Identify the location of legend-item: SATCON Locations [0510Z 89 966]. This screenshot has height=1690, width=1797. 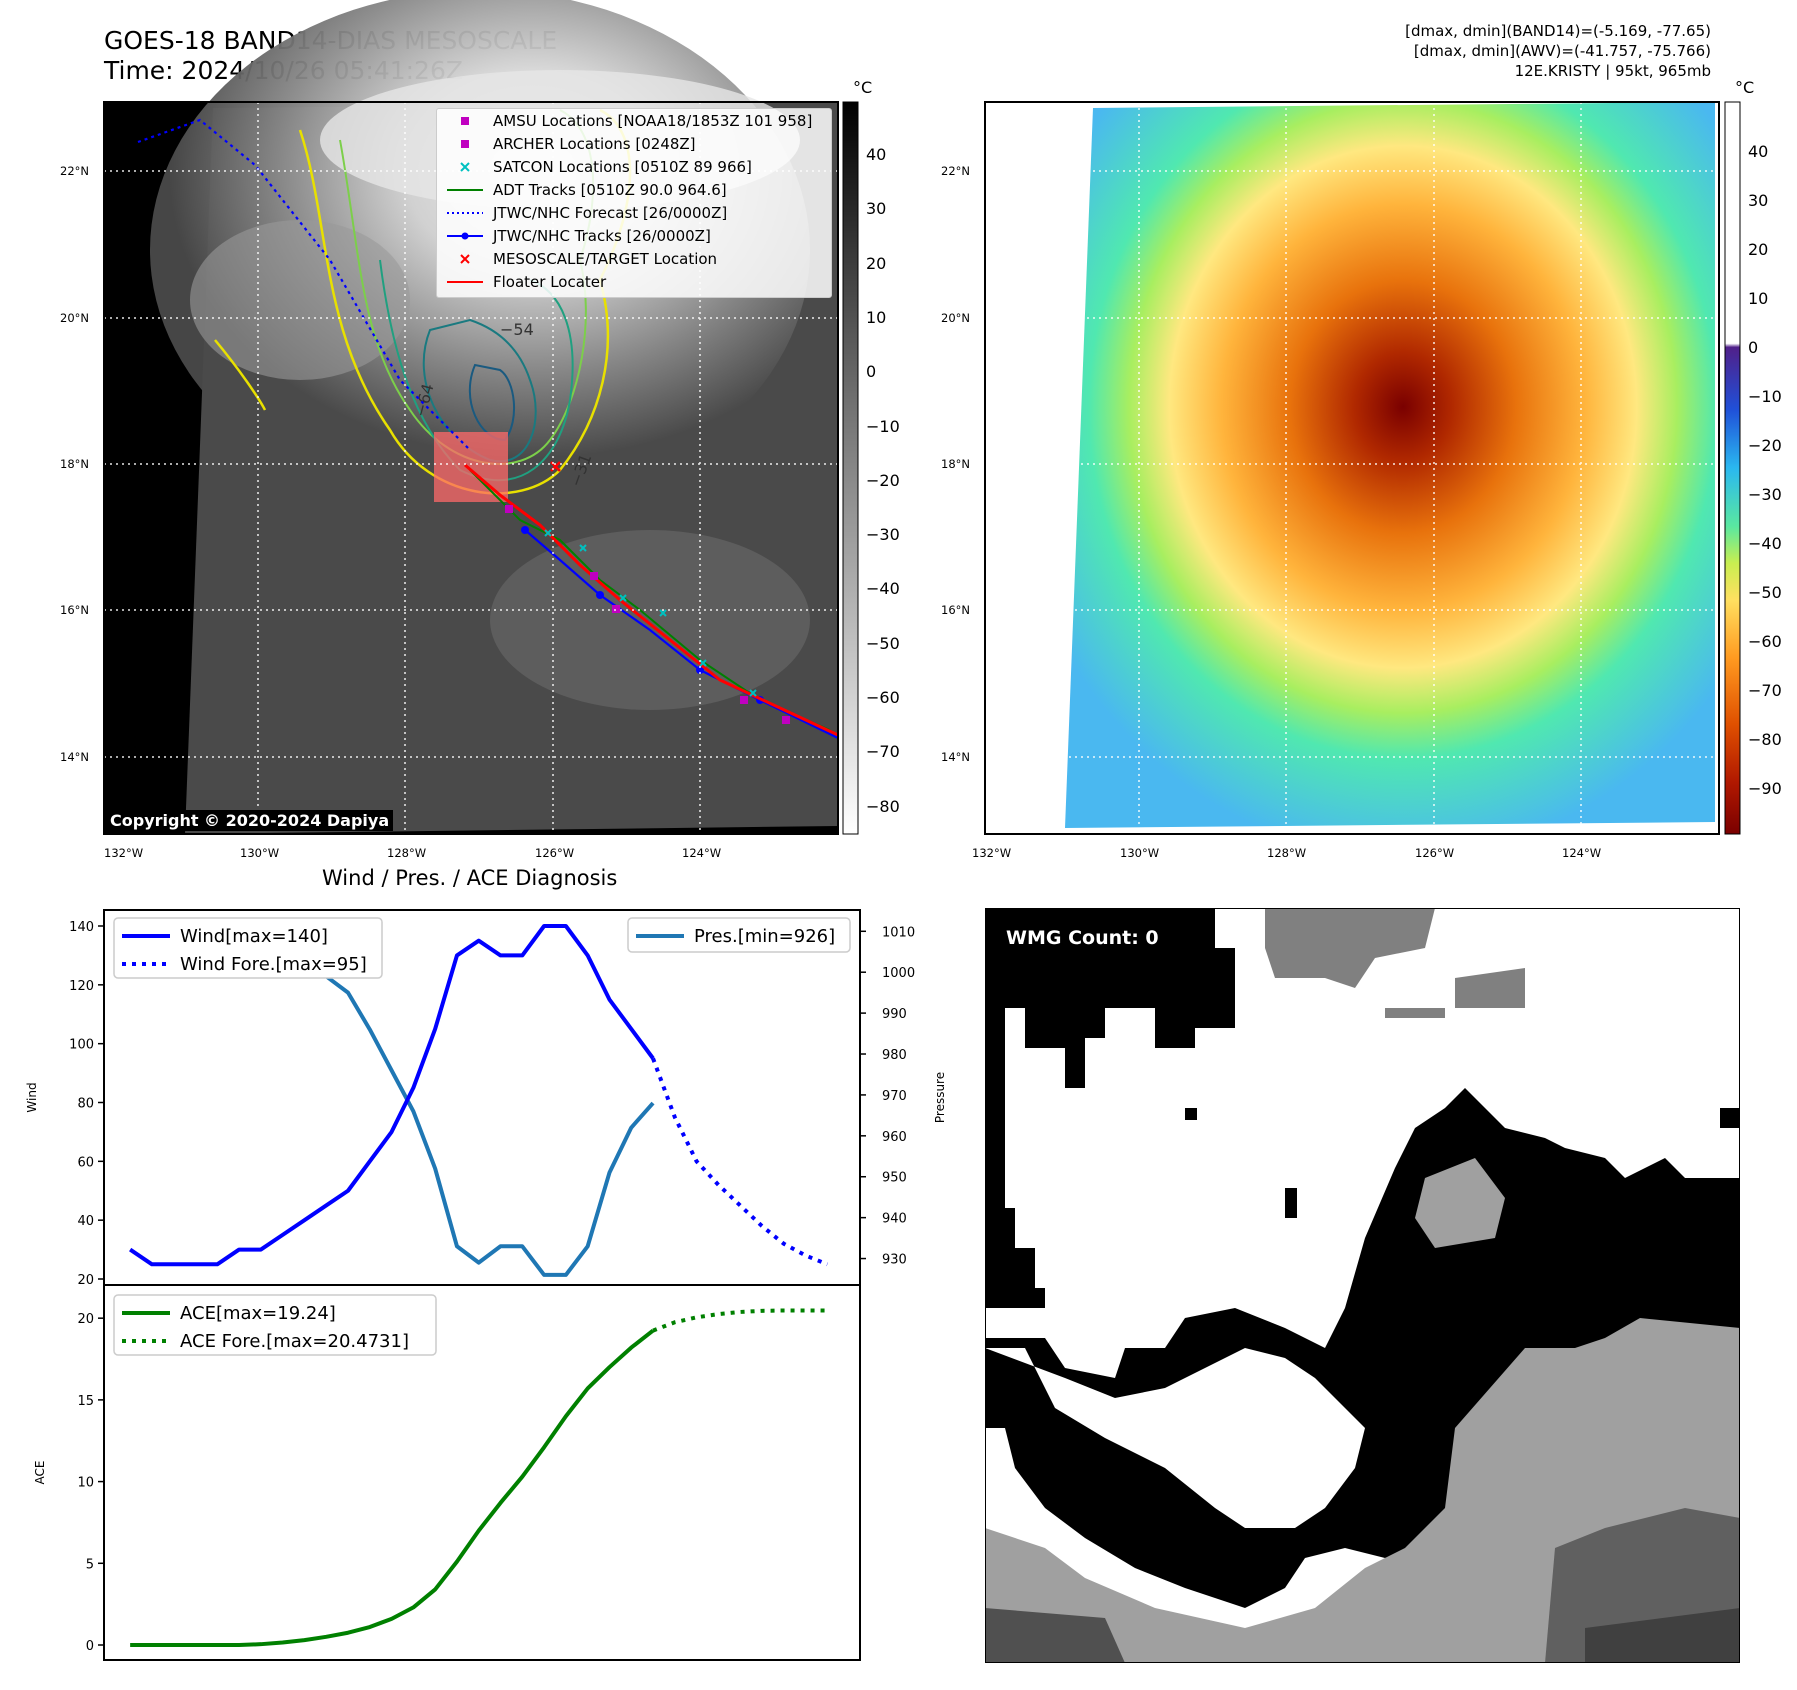
(598, 167).